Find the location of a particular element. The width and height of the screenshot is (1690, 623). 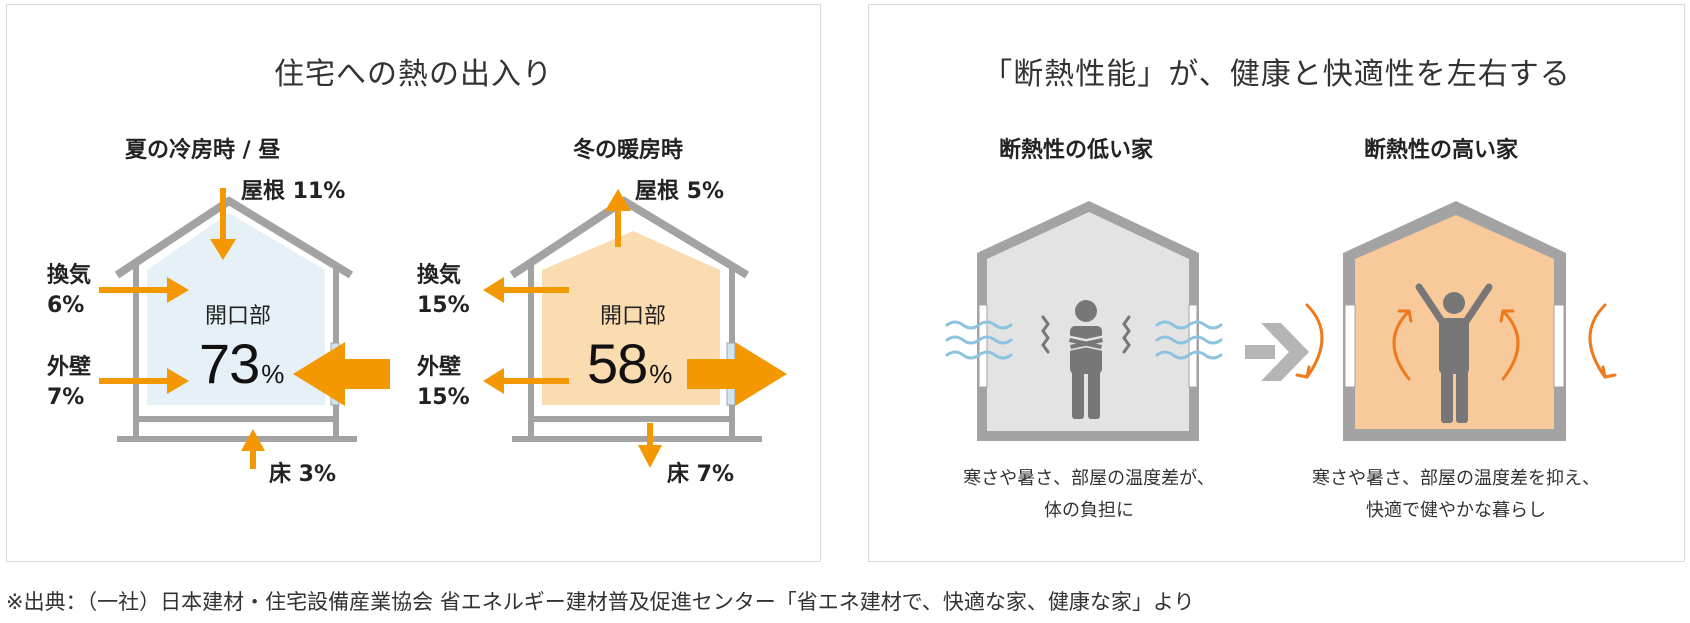

shiver-lines-icon is located at coordinates (1086, 334).